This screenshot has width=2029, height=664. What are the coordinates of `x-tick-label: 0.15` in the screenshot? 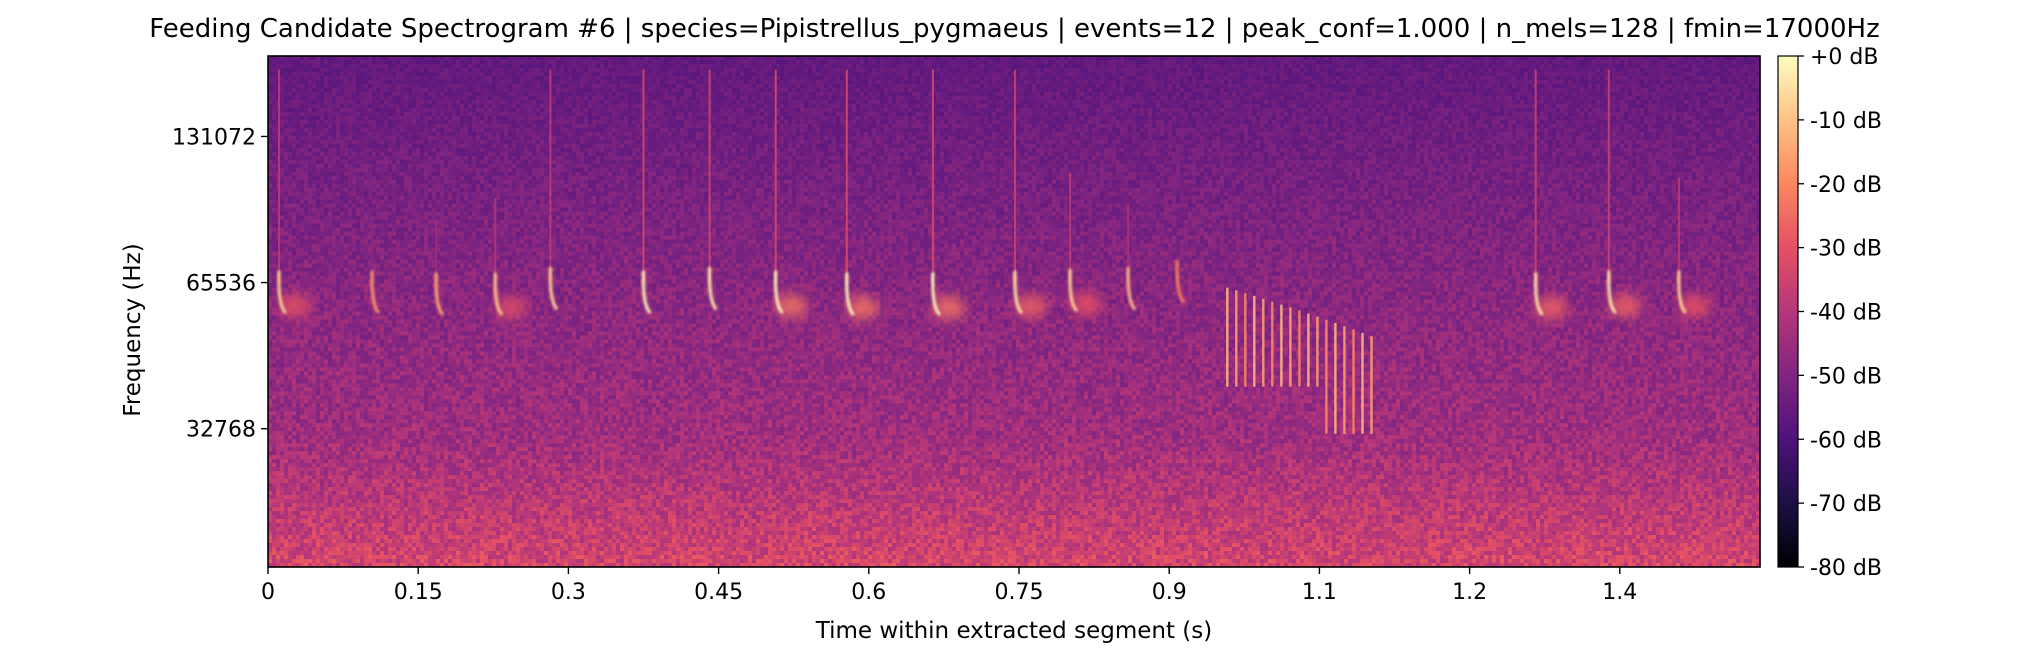 It's located at (418, 592).